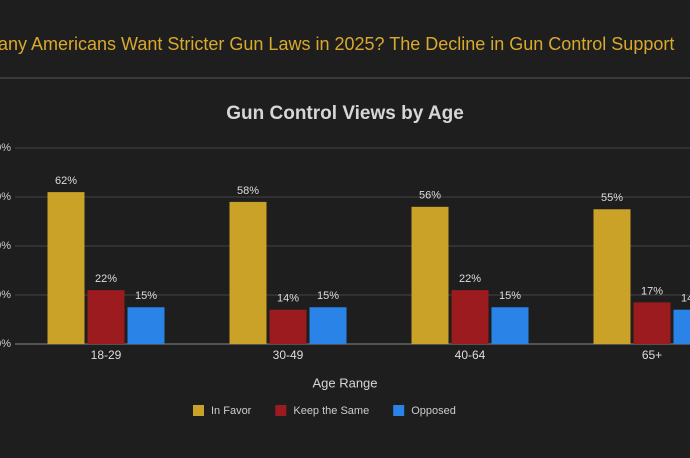 This screenshot has height=458, width=690. I want to click on value-label: 17%, so click(652, 291).